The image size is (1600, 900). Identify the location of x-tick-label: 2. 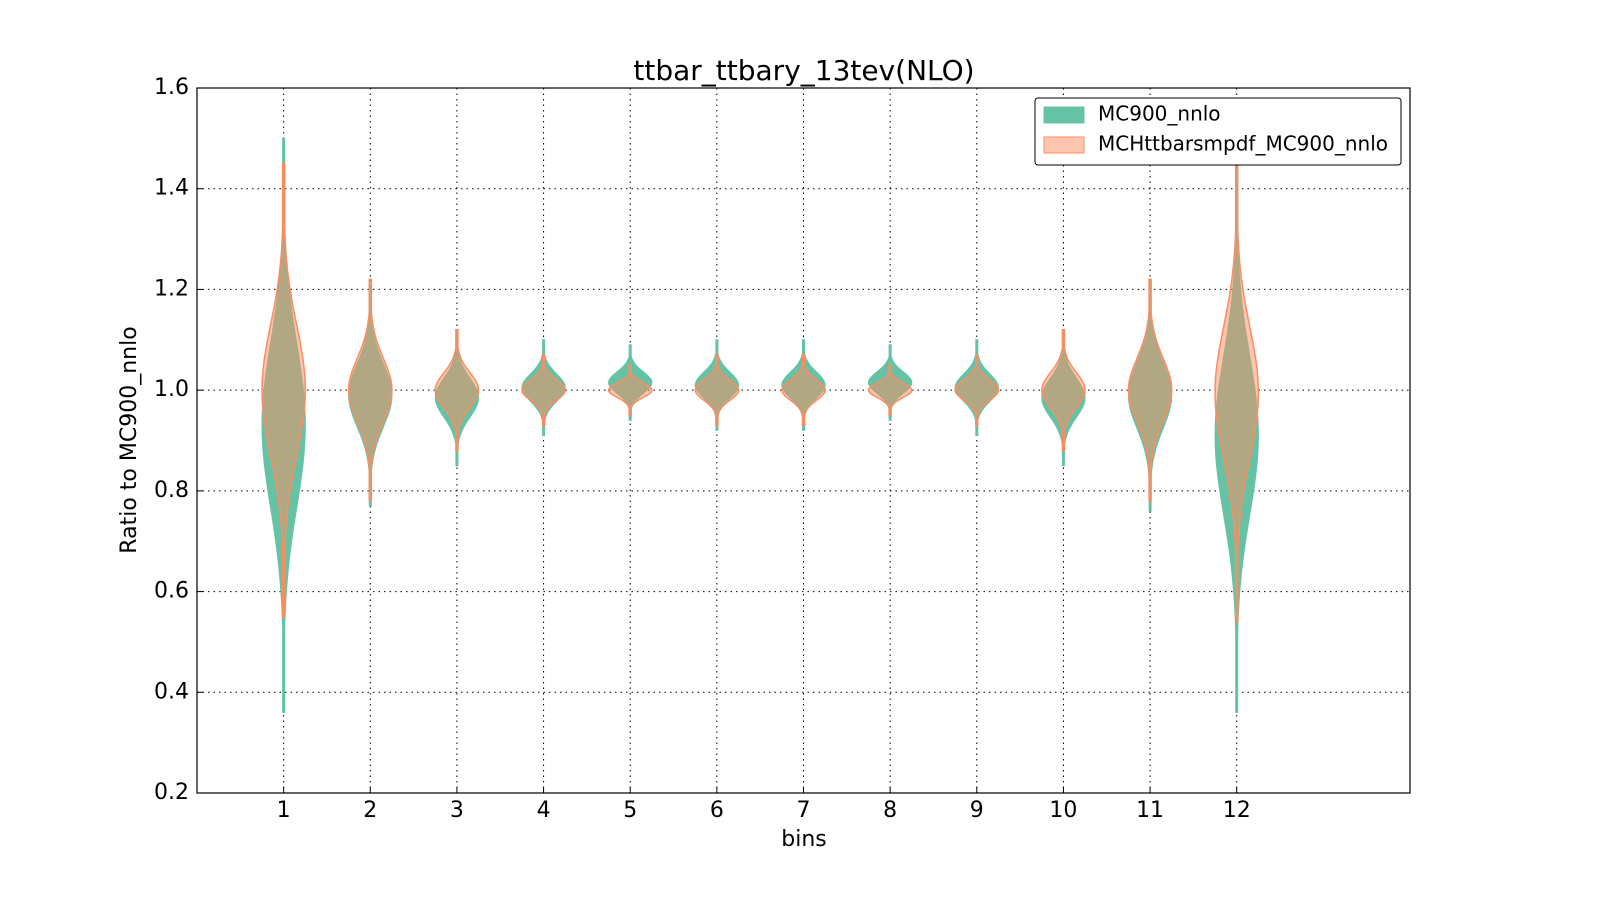
(370, 810).